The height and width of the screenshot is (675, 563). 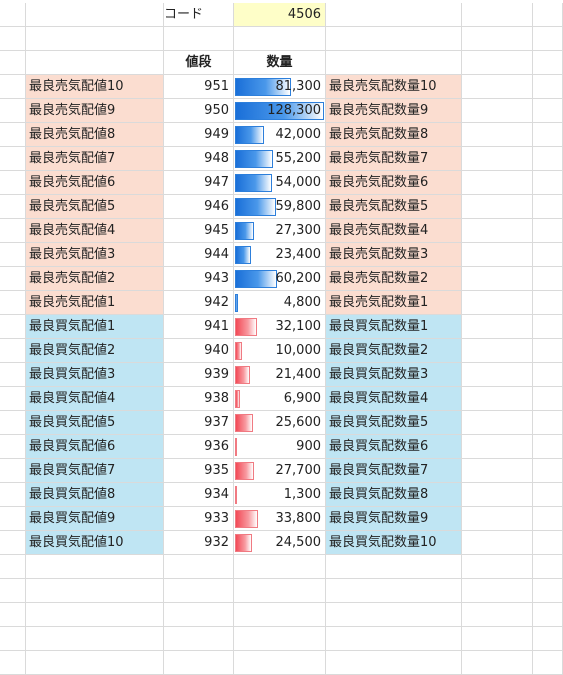 What do you see at coordinates (280, 399) in the screenshot?
I see `quantity-cell: 6,900` at bounding box center [280, 399].